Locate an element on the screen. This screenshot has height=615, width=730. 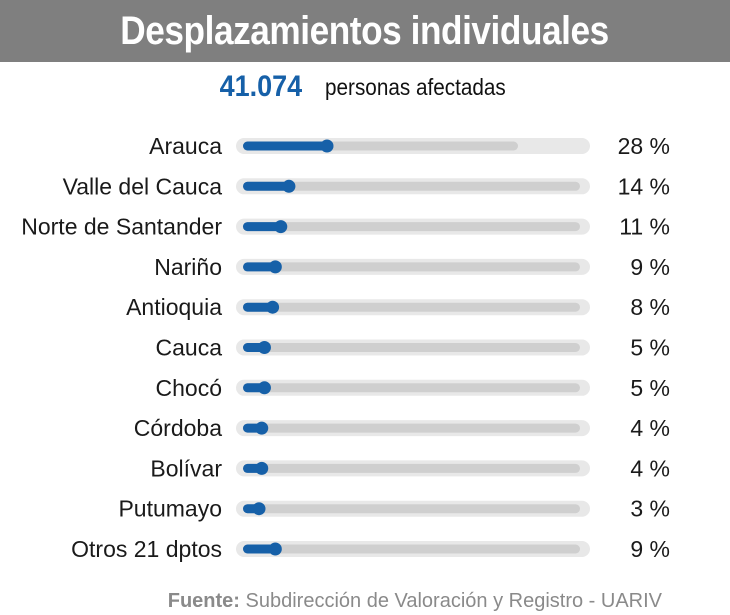
page-title: Desplazamientos individuales is located at coordinates (365, 30).